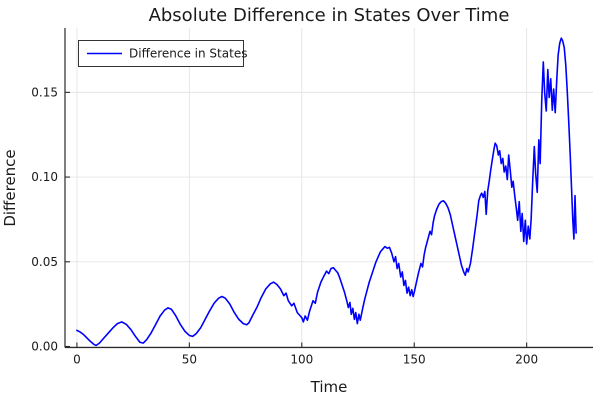  Describe the element at coordinates (526, 360) in the screenshot. I see `x-tick-label: 200` at that location.